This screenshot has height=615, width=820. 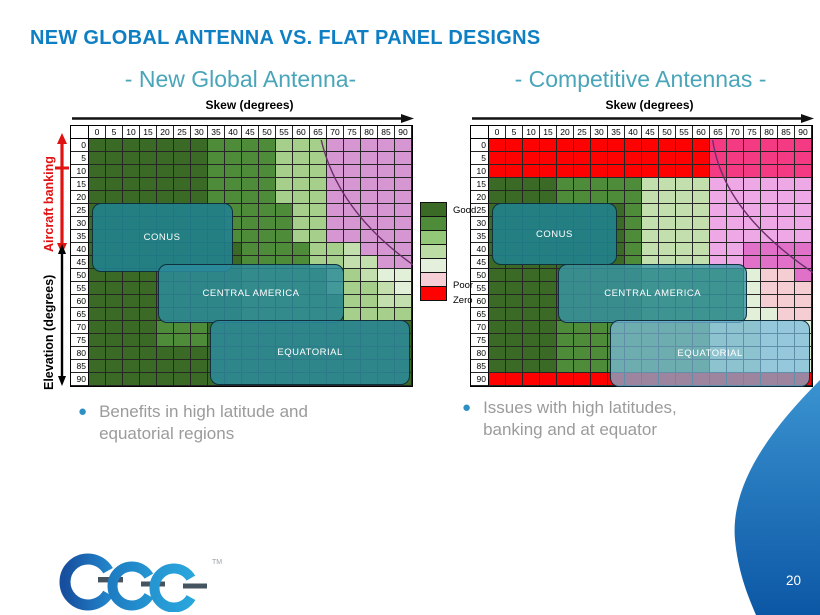 I want to click on row-header-cell: 10, so click(x=480, y=171).